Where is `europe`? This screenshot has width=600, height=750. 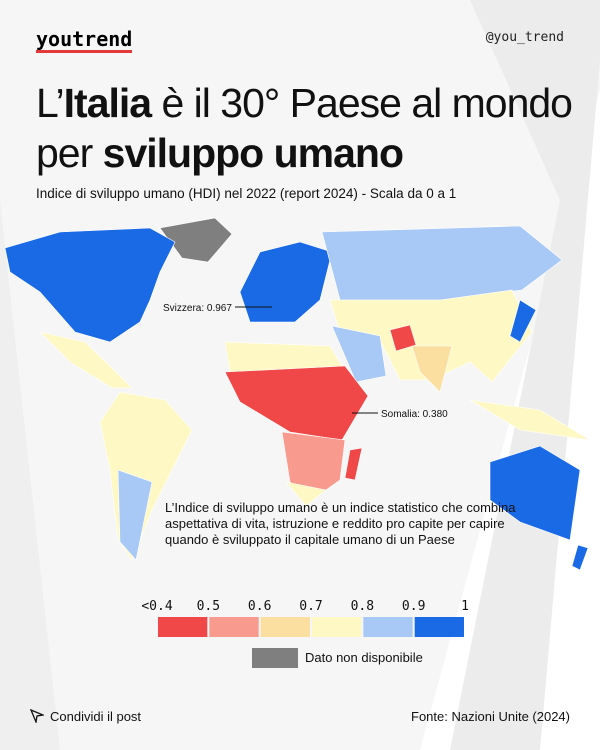
europe is located at coordinates (286, 282).